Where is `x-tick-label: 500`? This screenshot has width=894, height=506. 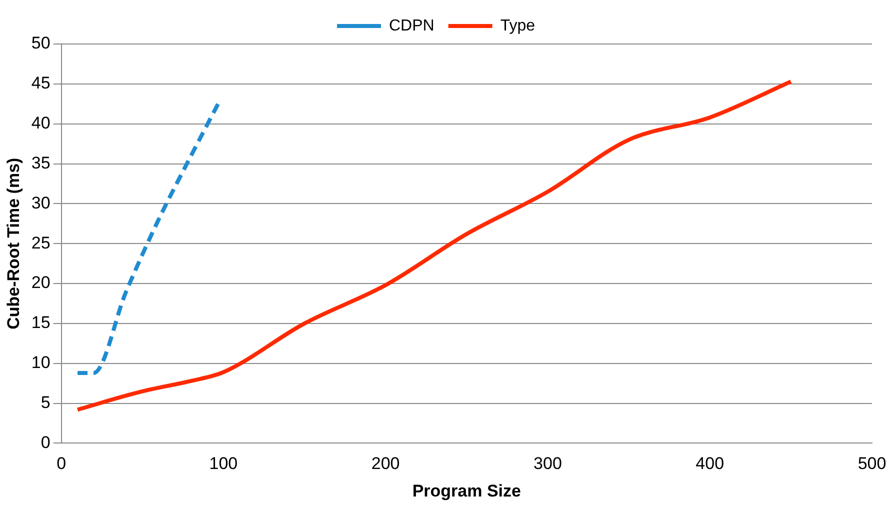 x-tick-label: 500 is located at coordinates (872, 464).